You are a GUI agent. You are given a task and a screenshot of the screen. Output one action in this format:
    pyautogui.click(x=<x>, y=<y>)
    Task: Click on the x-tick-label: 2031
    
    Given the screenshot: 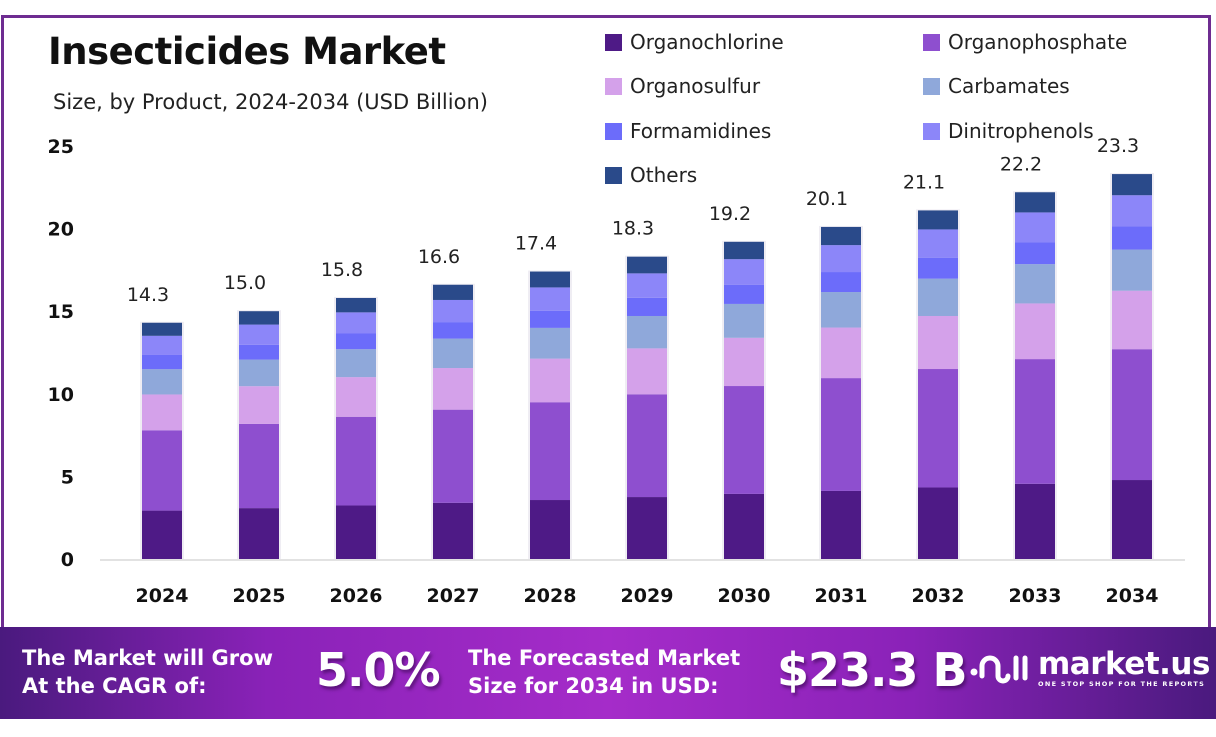 What is the action you would take?
    pyautogui.click(x=841, y=596)
    